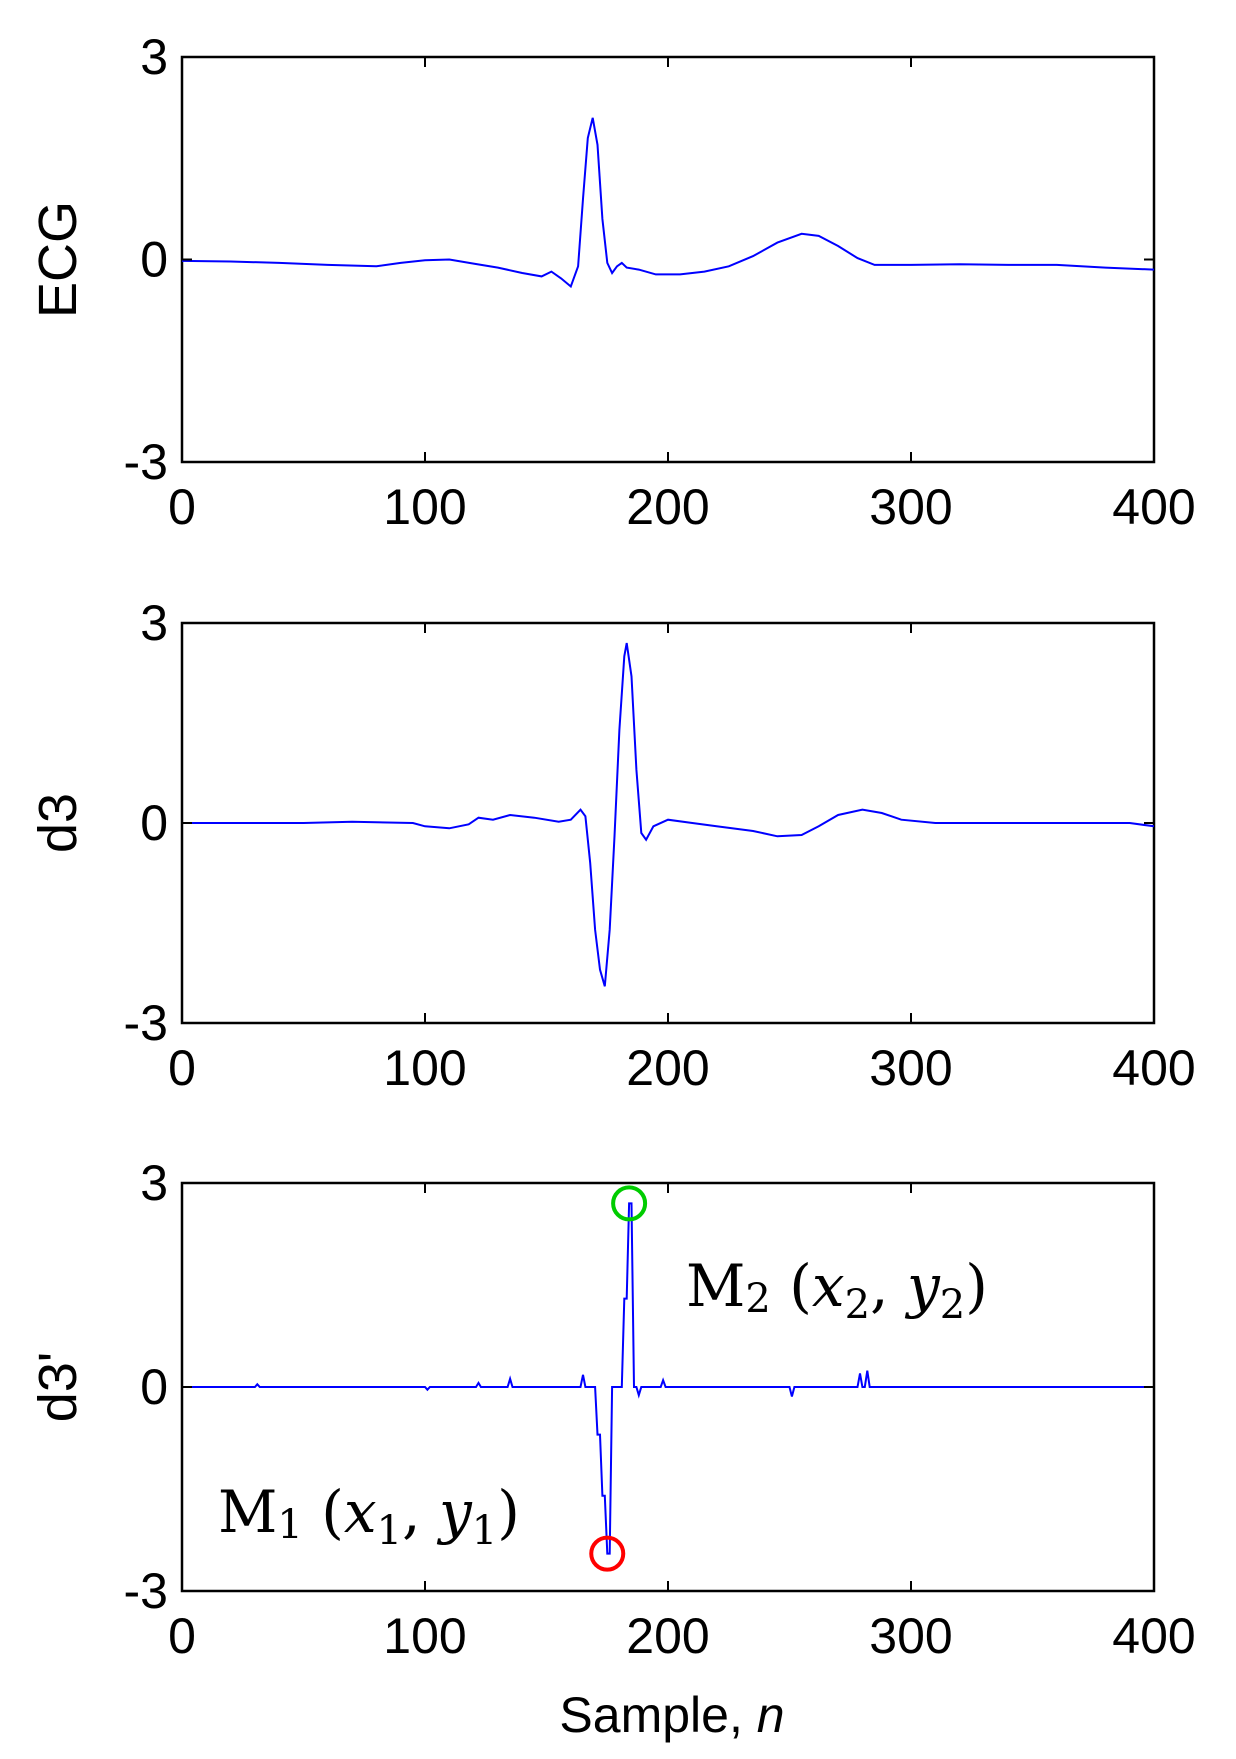 The image size is (1236, 1759). Describe the element at coordinates (952, 1305) in the screenshot. I see `annotation-m2-y-sub: 2` at that location.